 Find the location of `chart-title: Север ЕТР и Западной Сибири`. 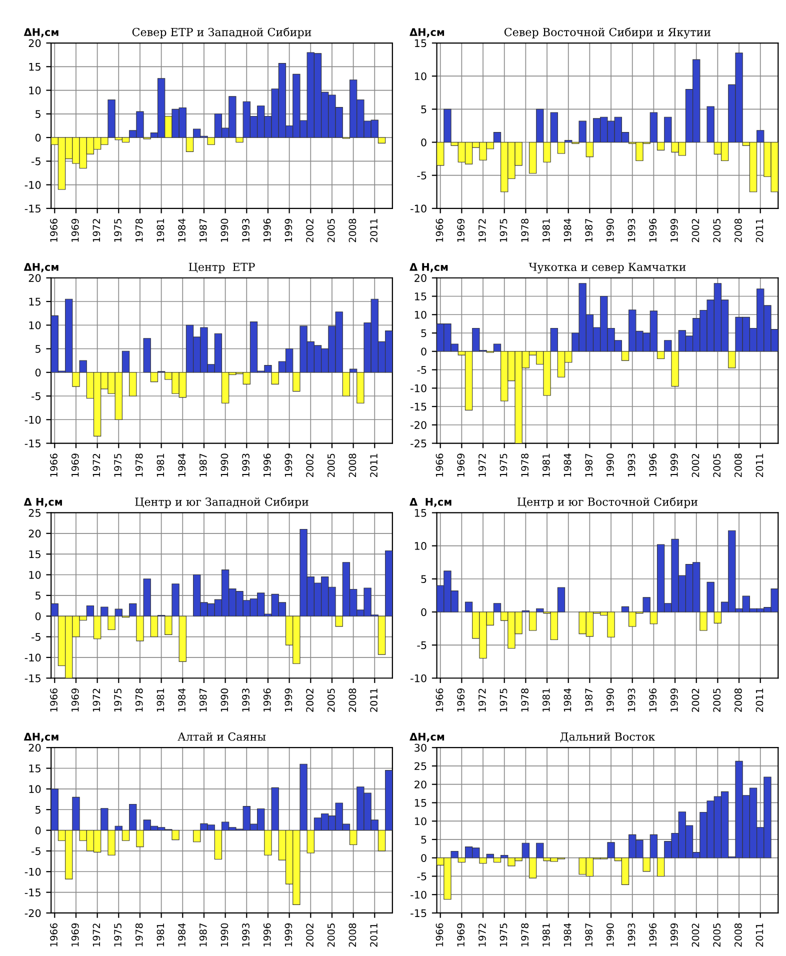

chart-title: Север ЕТР и Западной Сибири is located at coordinates (222, 32).